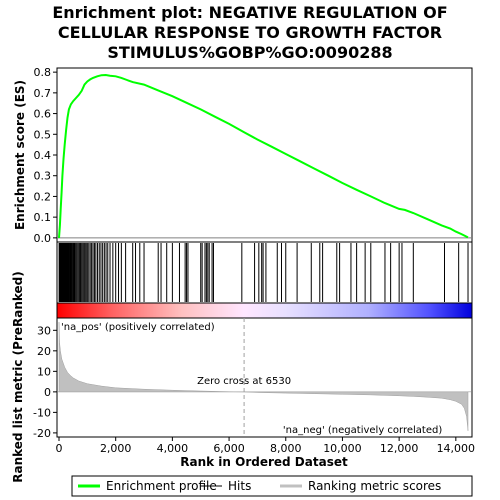 The height and width of the screenshot is (500, 500). What do you see at coordinates (59, 448) in the screenshot?
I see `x-tick-label: 0` at bounding box center [59, 448].